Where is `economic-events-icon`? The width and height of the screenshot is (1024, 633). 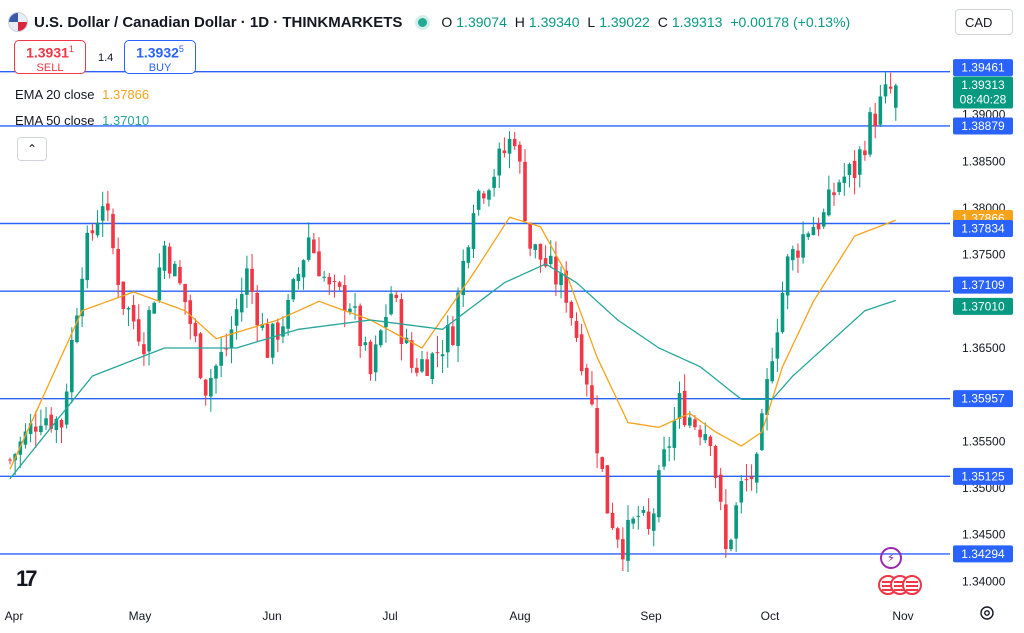 economic-events-icon is located at coordinates (902, 586).